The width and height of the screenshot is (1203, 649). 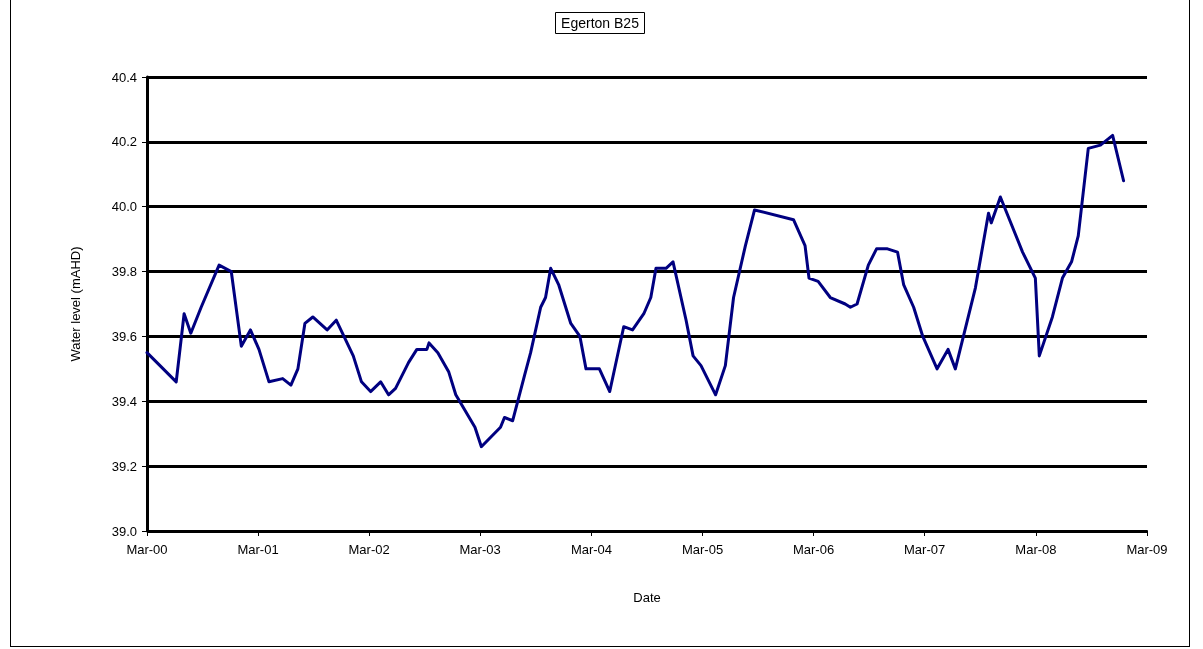 What do you see at coordinates (75, 304) in the screenshot?
I see `y-axis-title: Water level (mAHD)` at bounding box center [75, 304].